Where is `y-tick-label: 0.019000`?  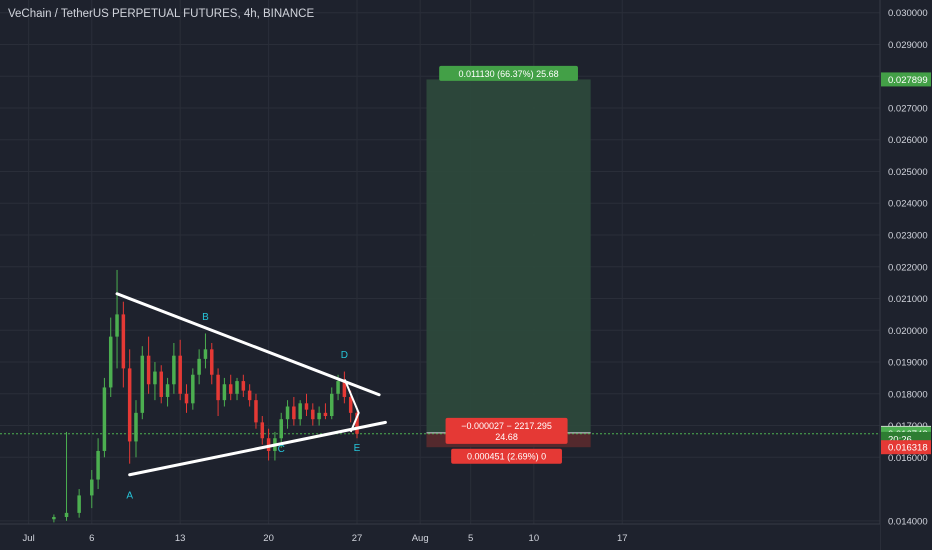 y-tick-label: 0.019000 is located at coordinates (908, 363).